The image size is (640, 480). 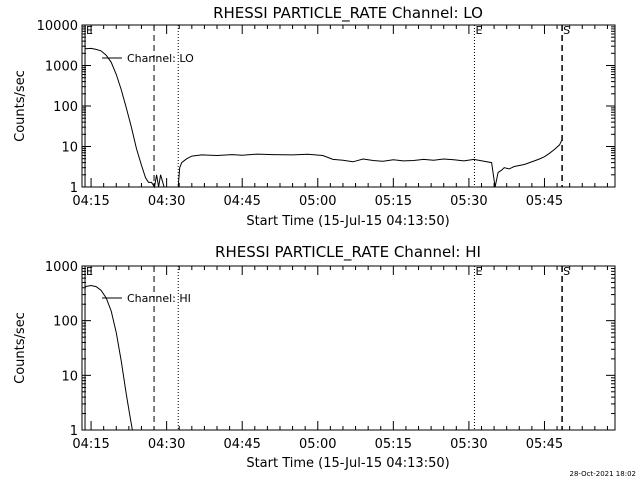 What do you see at coordinates (159, 298) in the screenshot?
I see `legend-label: Channel: HI` at bounding box center [159, 298].